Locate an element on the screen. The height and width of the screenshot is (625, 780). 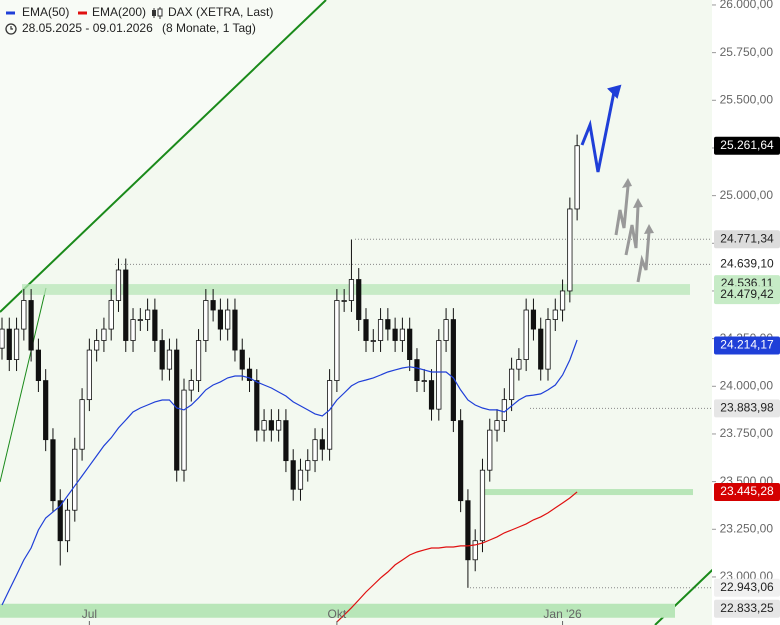
clock-hands is located at coordinates (11, 28).